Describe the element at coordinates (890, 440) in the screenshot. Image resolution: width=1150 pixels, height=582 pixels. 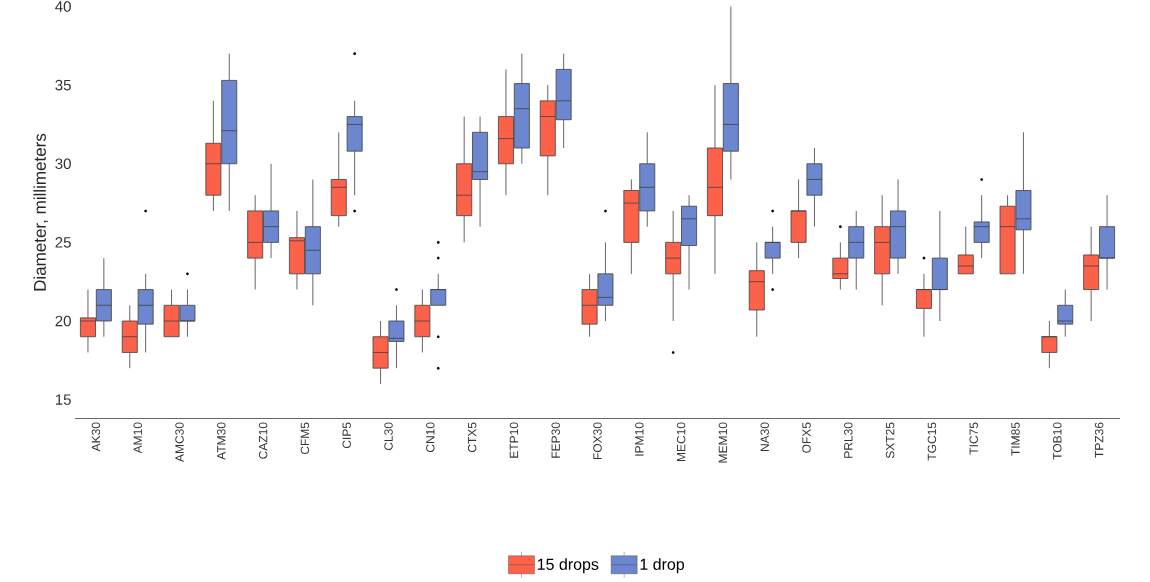
I see `x-tick-label: SXT25` at that location.